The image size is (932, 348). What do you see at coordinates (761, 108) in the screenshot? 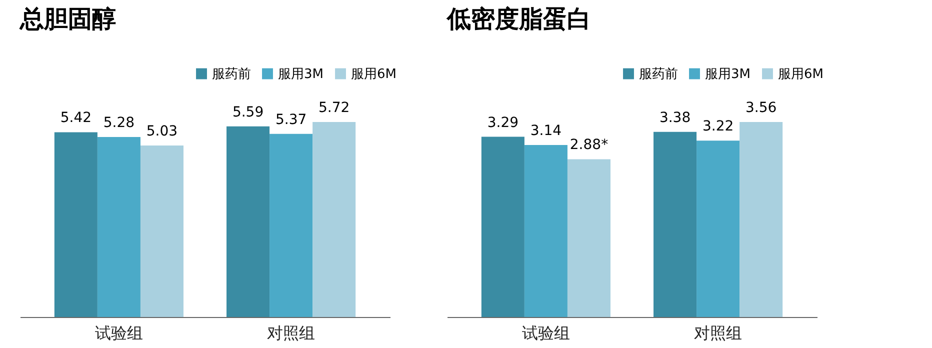
I see `data-label: 3.56` at bounding box center [761, 108].